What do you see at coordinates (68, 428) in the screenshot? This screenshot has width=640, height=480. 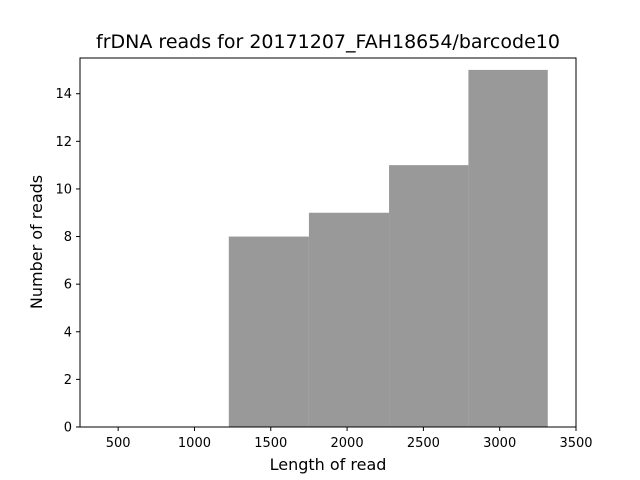 I see `y-tick-label: 0` at bounding box center [68, 428].